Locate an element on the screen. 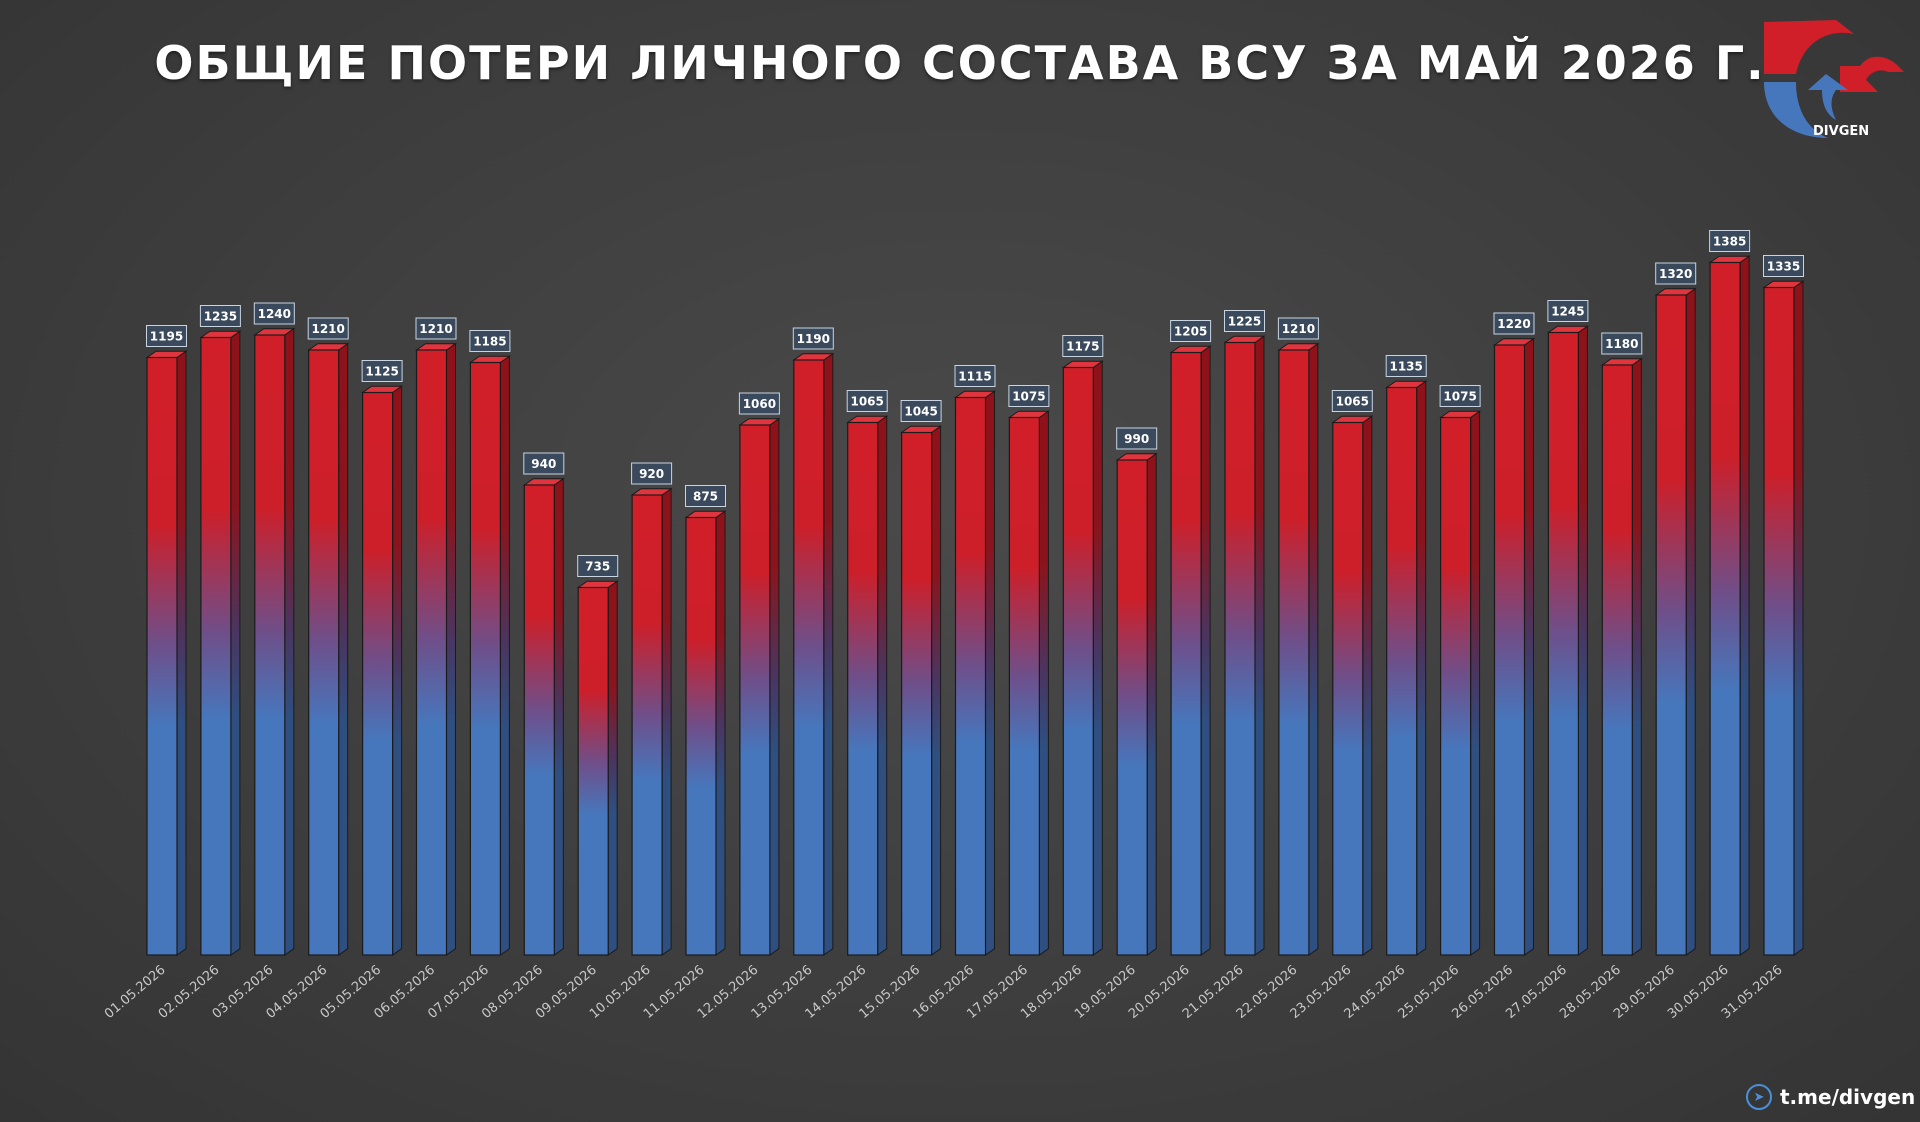  data-label: 1335 is located at coordinates (1783, 266).